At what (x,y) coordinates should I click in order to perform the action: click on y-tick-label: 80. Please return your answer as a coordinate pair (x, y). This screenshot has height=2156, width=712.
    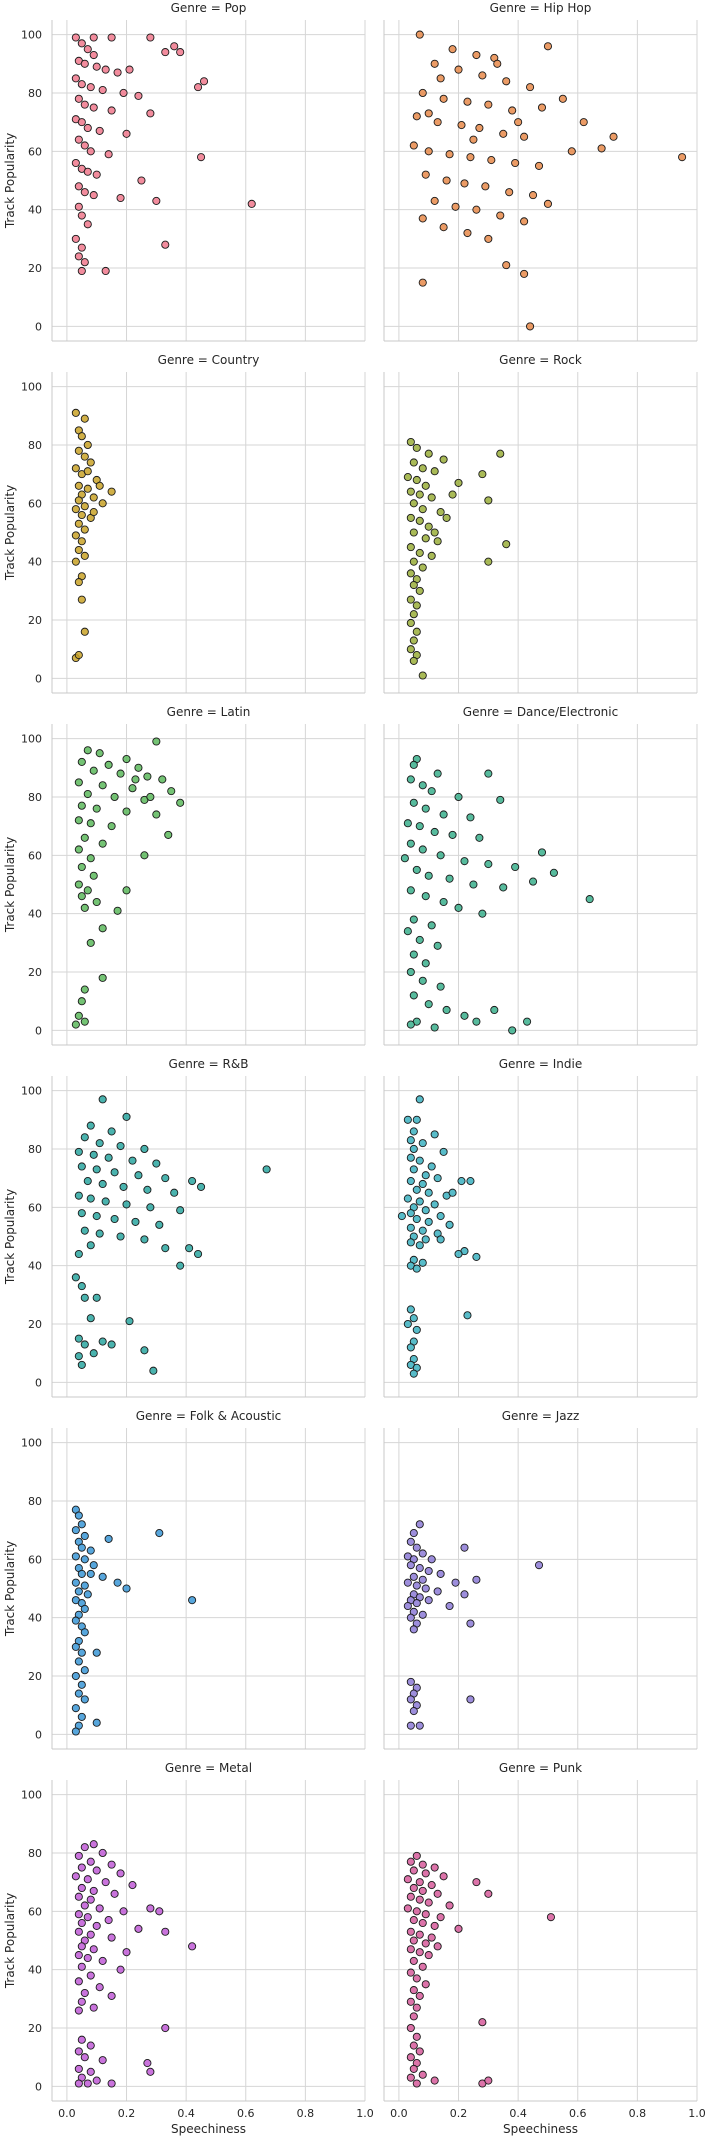
    Looking at the image, I should click on (35, 93).